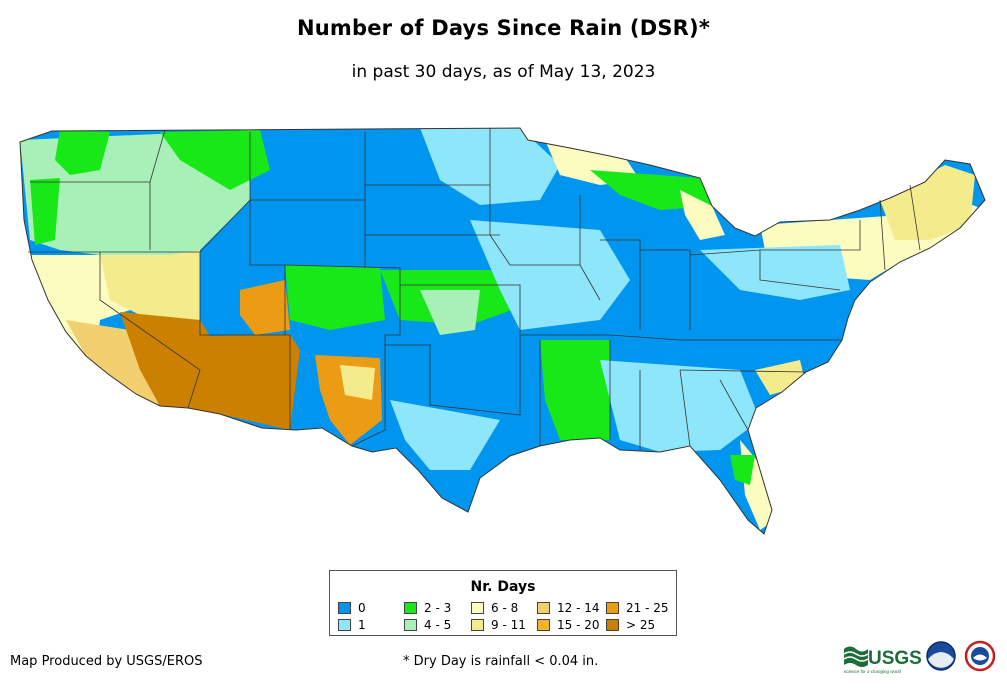 This screenshot has width=1007, height=691. Describe the element at coordinates (503, 72) in the screenshot. I see `map-subtitle: in past 30 days, as of May 13, 2023` at that location.